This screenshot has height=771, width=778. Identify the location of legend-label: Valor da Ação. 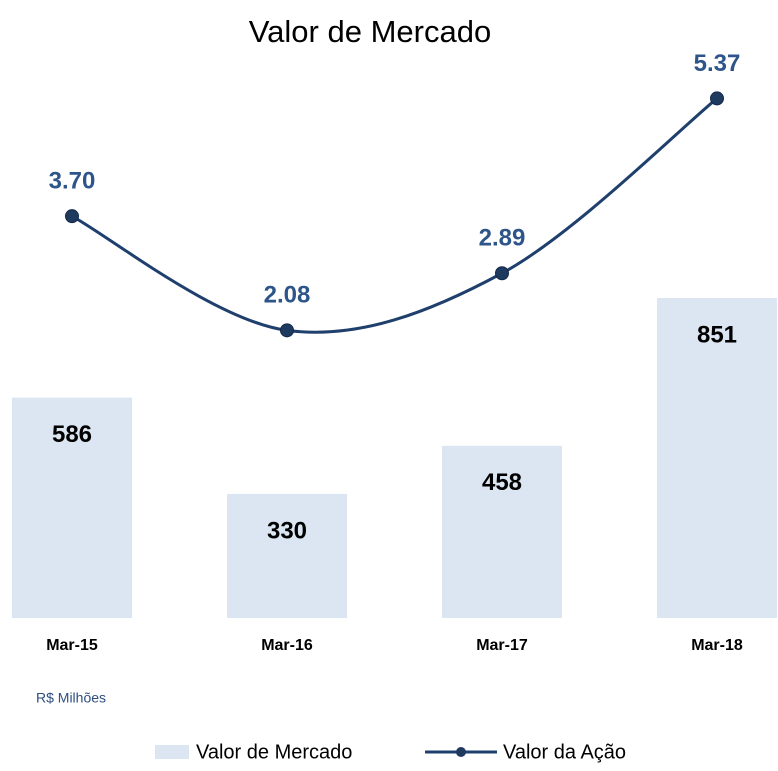
(564, 752).